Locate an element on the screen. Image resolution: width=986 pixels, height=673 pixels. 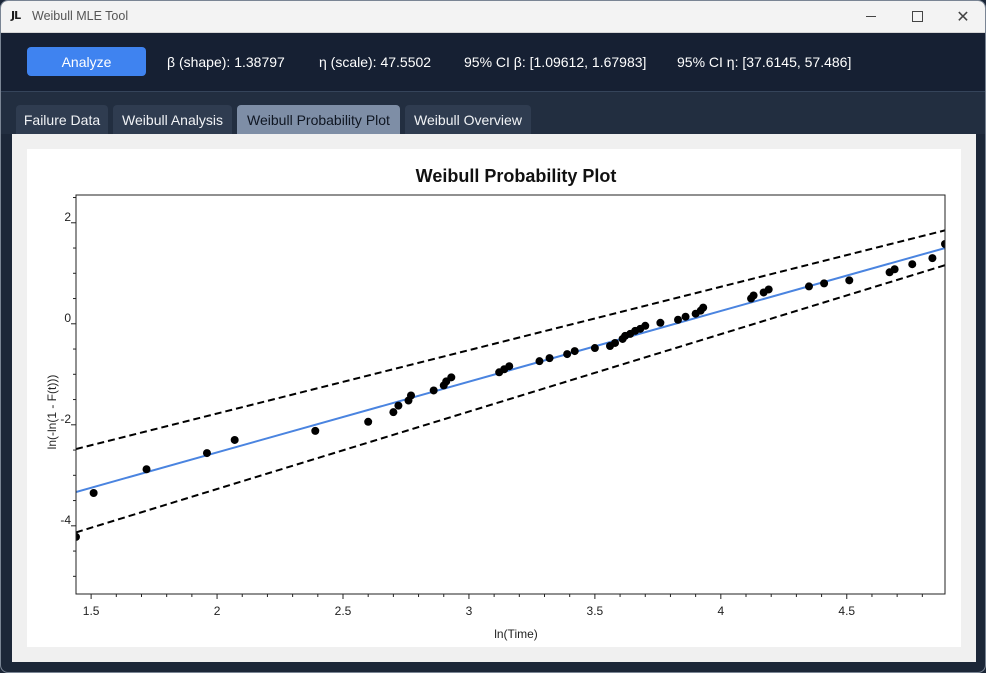
y-tick-label: -4 is located at coordinates (65, 520).